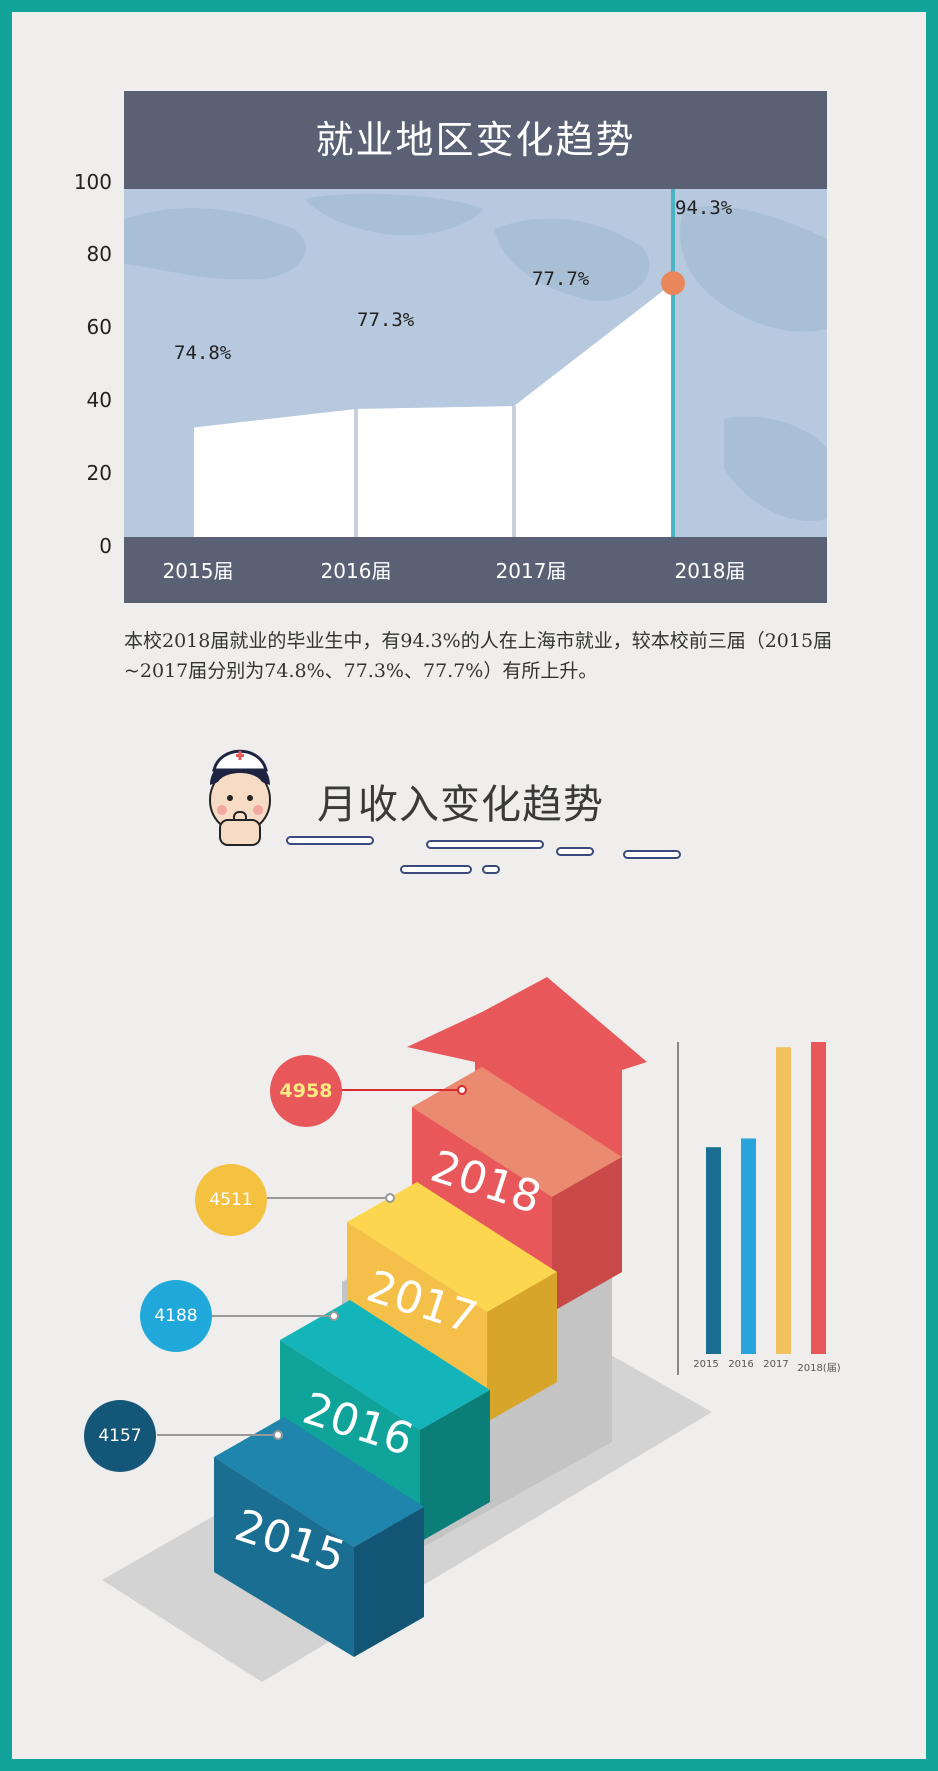 The image size is (938, 1771). What do you see at coordinates (99, 473) in the screenshot?
I see `y-tick-label: 20` at bounding box center [99, 473].